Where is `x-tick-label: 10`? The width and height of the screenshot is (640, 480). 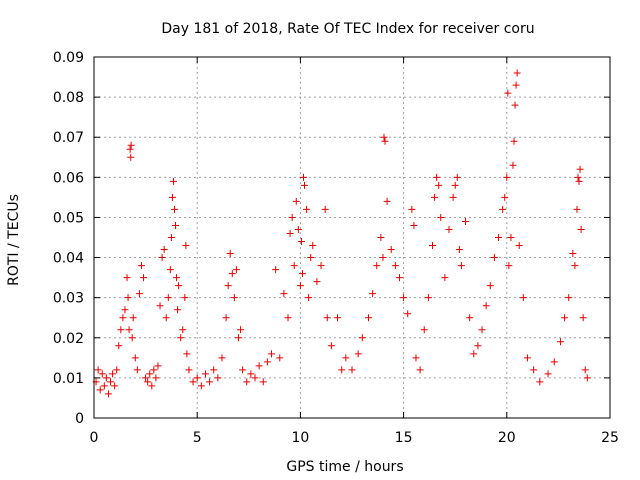 x-tick-label: 10 is located at coordinates (300, 438).